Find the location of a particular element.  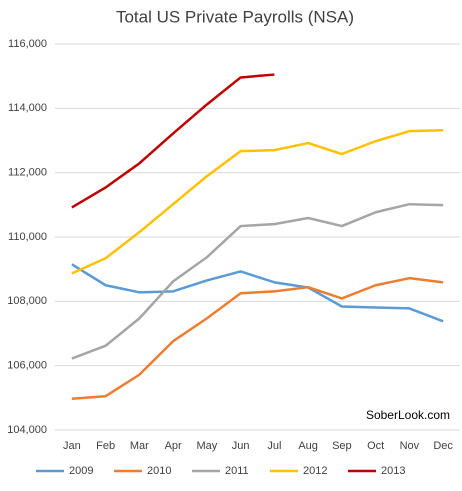

x-tick-label: Jul is located at coordinates (274, 446).